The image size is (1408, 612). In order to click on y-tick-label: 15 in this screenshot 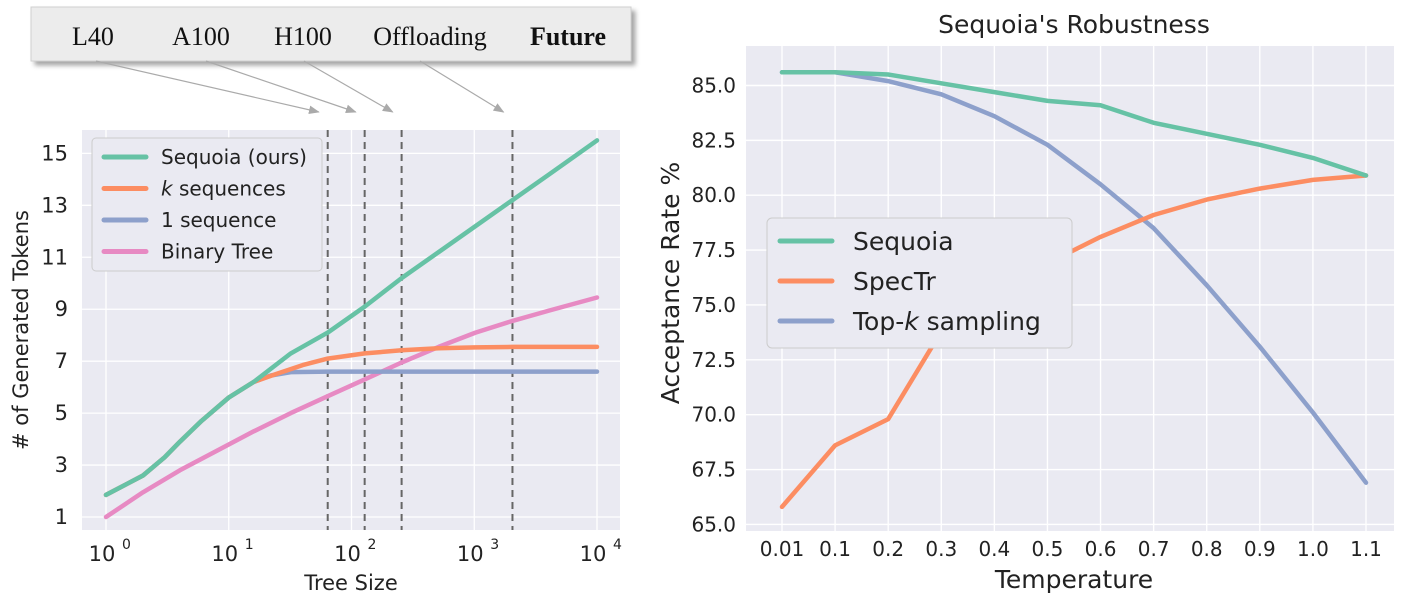, I will do `click(54, 153)`.